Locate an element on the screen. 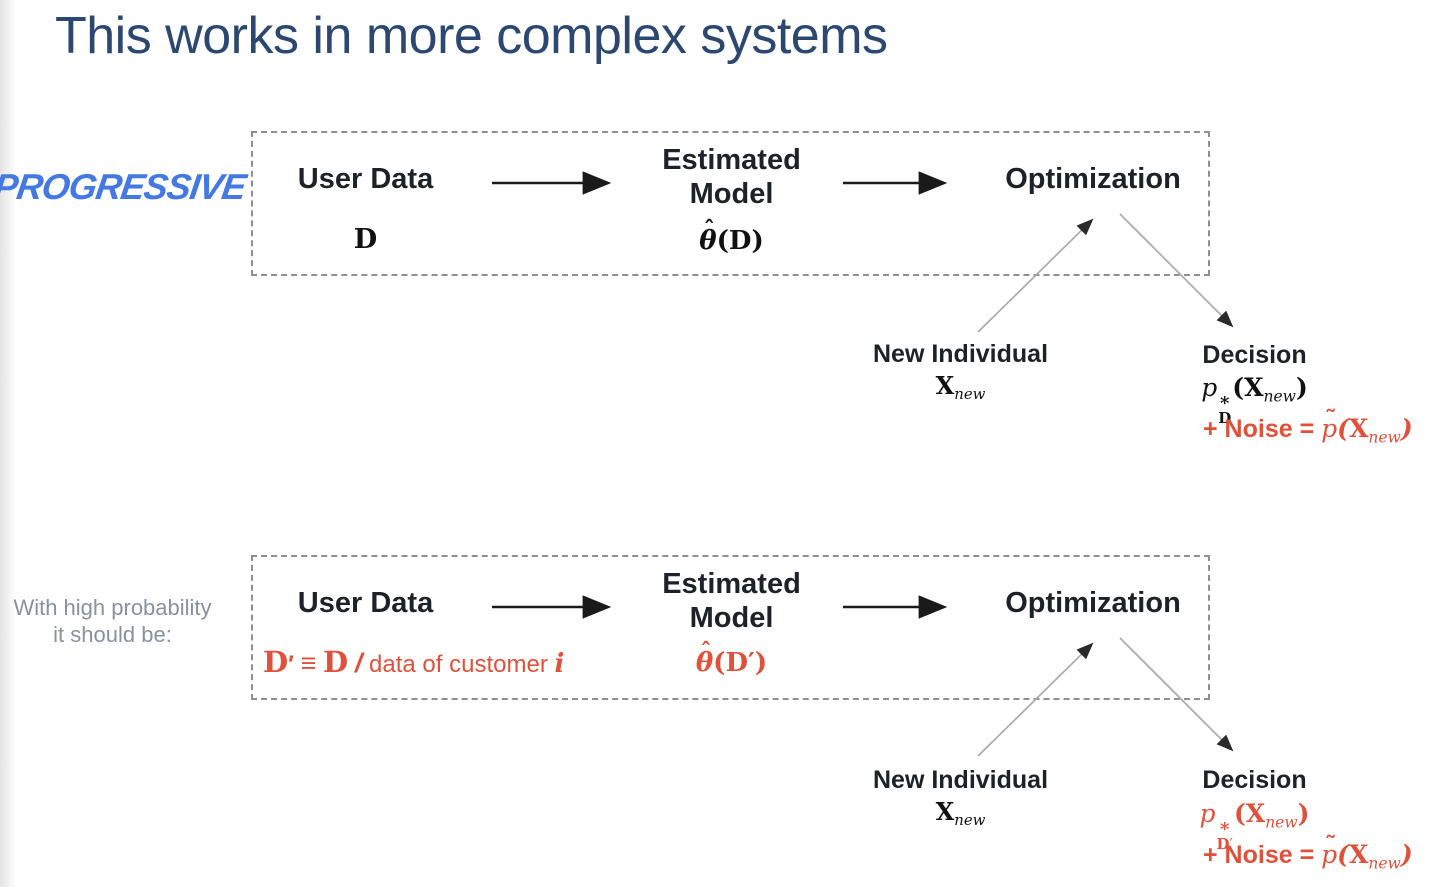  diagram2-user-data-label: User Data is located at coordinates (365, 603).